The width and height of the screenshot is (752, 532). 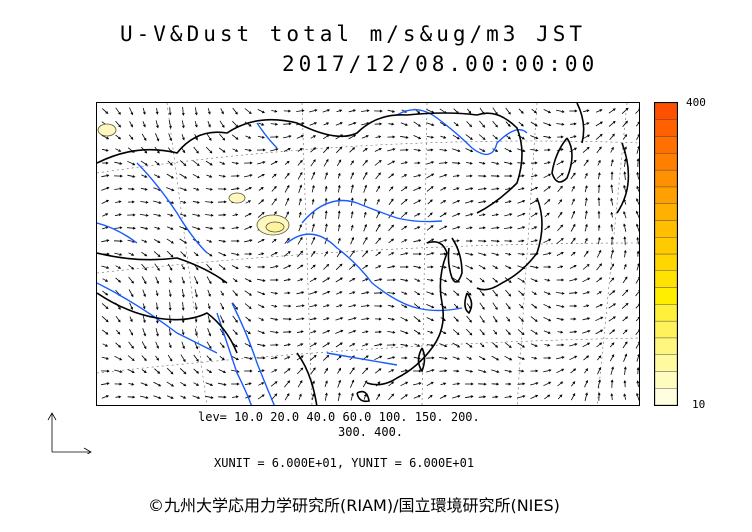 What do you see at coordinates (666, 262) in the screenshot?
I see `scale-swatch` at bounding box center [666, 262].